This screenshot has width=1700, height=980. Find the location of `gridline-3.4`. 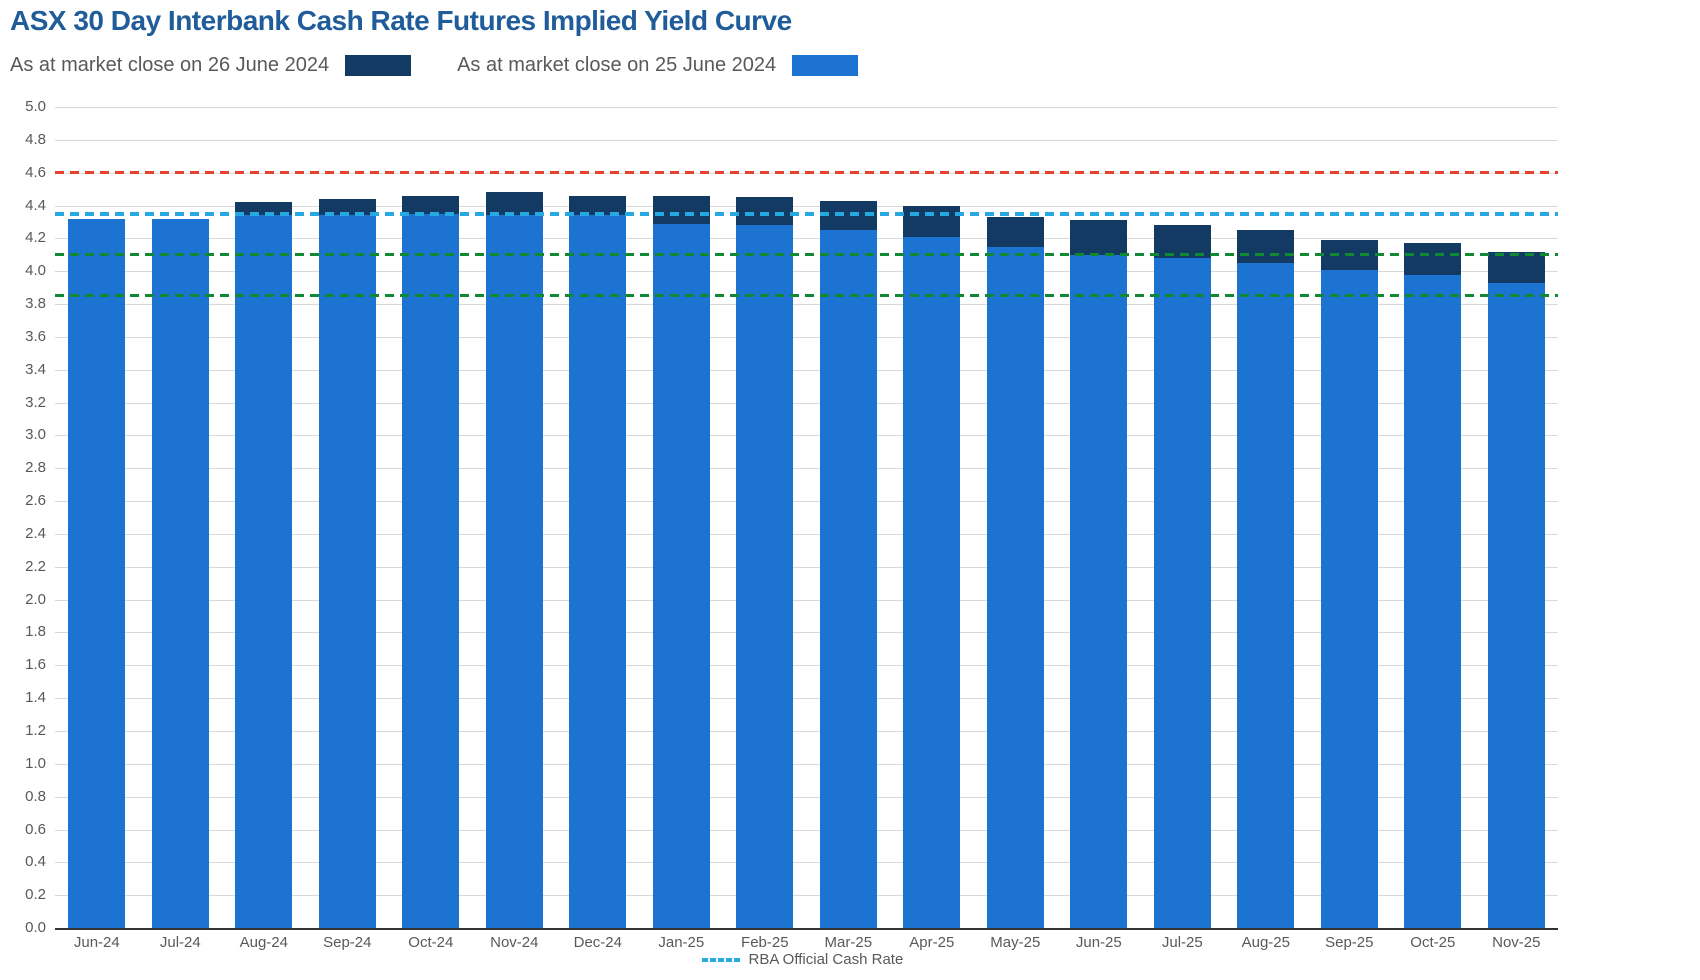

gridline-3.4 is located at coordinates (806, 370).